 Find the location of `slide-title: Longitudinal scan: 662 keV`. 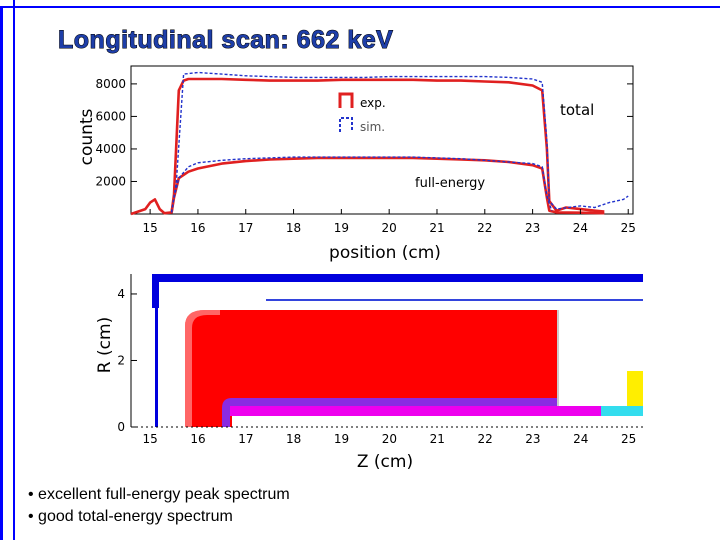

slide-title: Longitudinal scan: 662 keV is located at coordinates (225, 40).